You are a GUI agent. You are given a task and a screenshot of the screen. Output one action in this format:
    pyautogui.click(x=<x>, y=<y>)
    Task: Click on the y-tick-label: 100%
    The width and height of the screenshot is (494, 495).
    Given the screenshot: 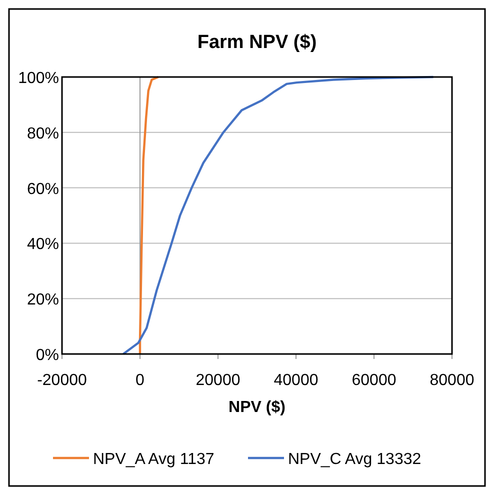 What is the action you would take?
    pyautogui.click(x=38, y=78)
    